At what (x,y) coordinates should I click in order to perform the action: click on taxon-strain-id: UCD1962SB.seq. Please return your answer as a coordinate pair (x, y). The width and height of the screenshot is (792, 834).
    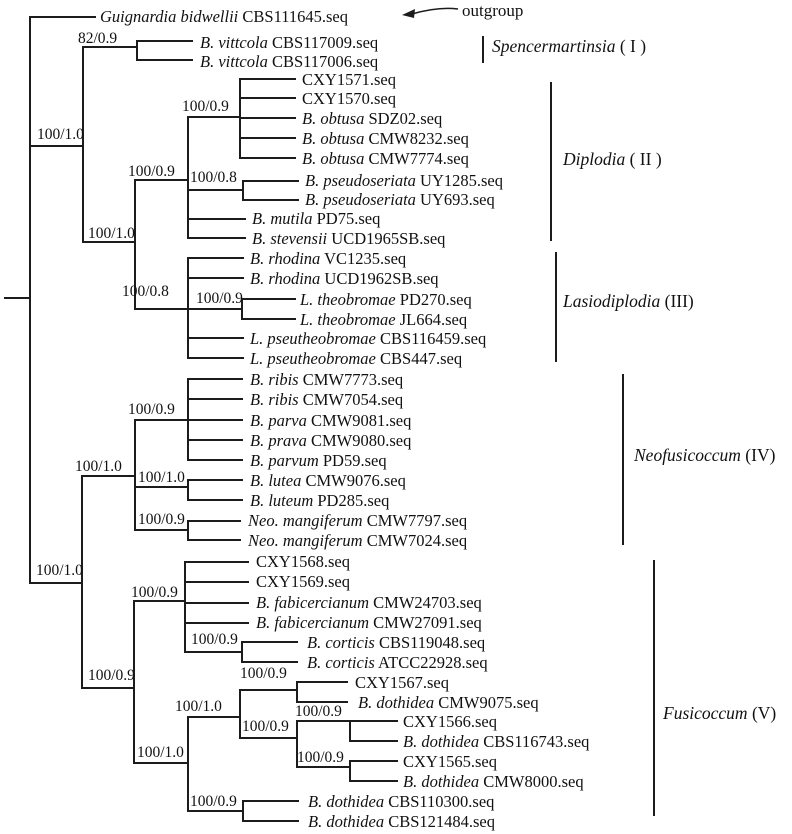
    Looking at the image, I should click on (379, 278).